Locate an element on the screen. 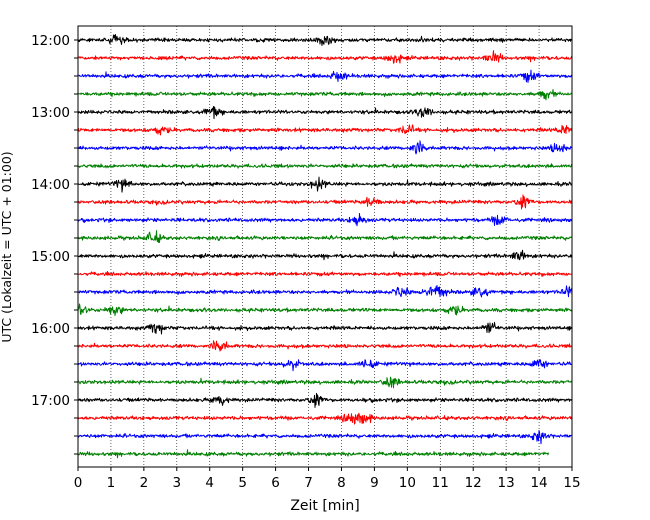 Image resolution: width=650 pixels, height=520 pixels. x-tick-label: 0 is located at coordinates (78, 483).